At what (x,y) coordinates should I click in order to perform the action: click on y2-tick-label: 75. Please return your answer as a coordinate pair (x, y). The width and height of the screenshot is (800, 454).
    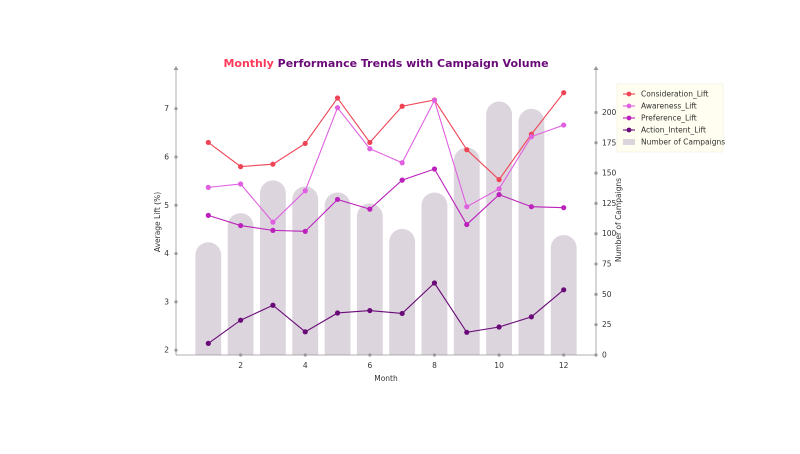
    Looking at the image, I should click on (607, 264).